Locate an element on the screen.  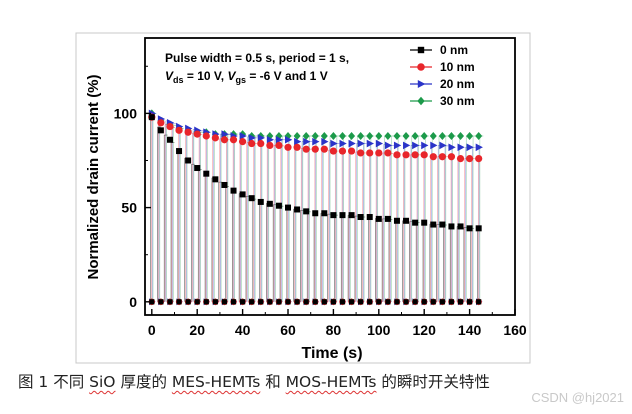
caption-mes: MES-HEMTs is located at coordinates (216, 382).